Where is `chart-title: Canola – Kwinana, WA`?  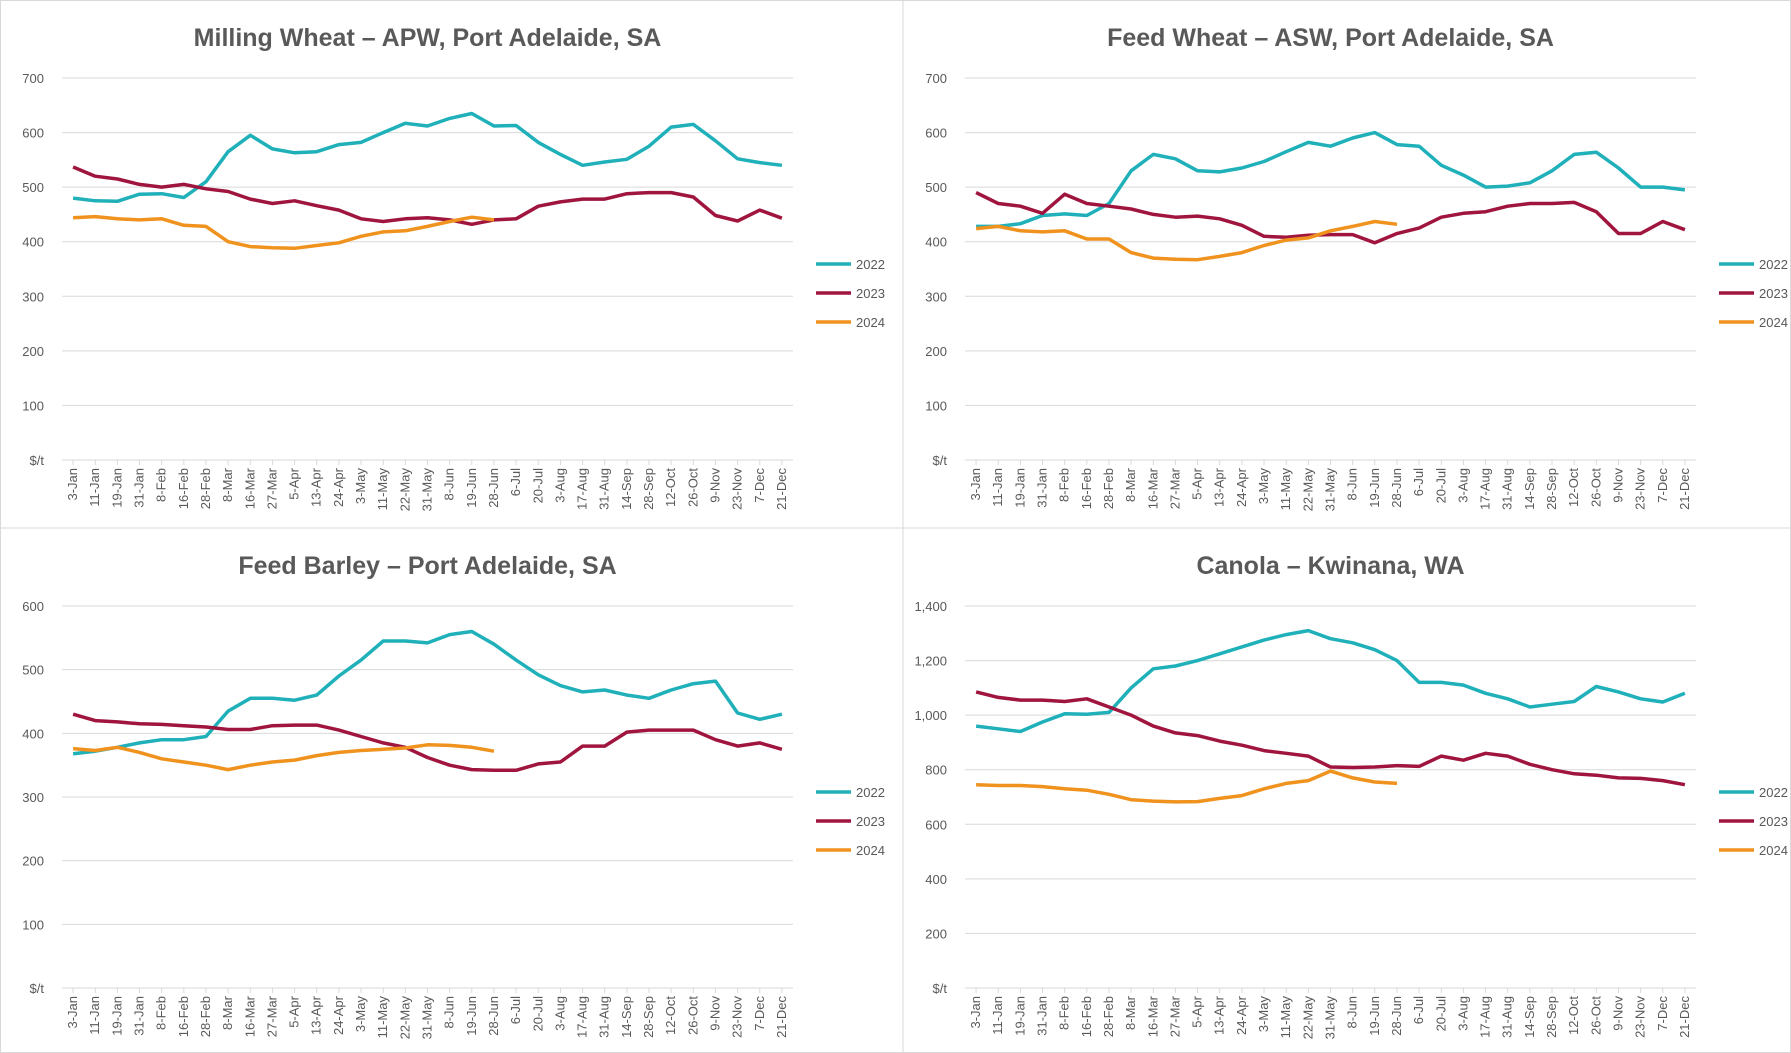 chart-title: Canola – Kwinana, WA is located at coordinates (1330, 566).